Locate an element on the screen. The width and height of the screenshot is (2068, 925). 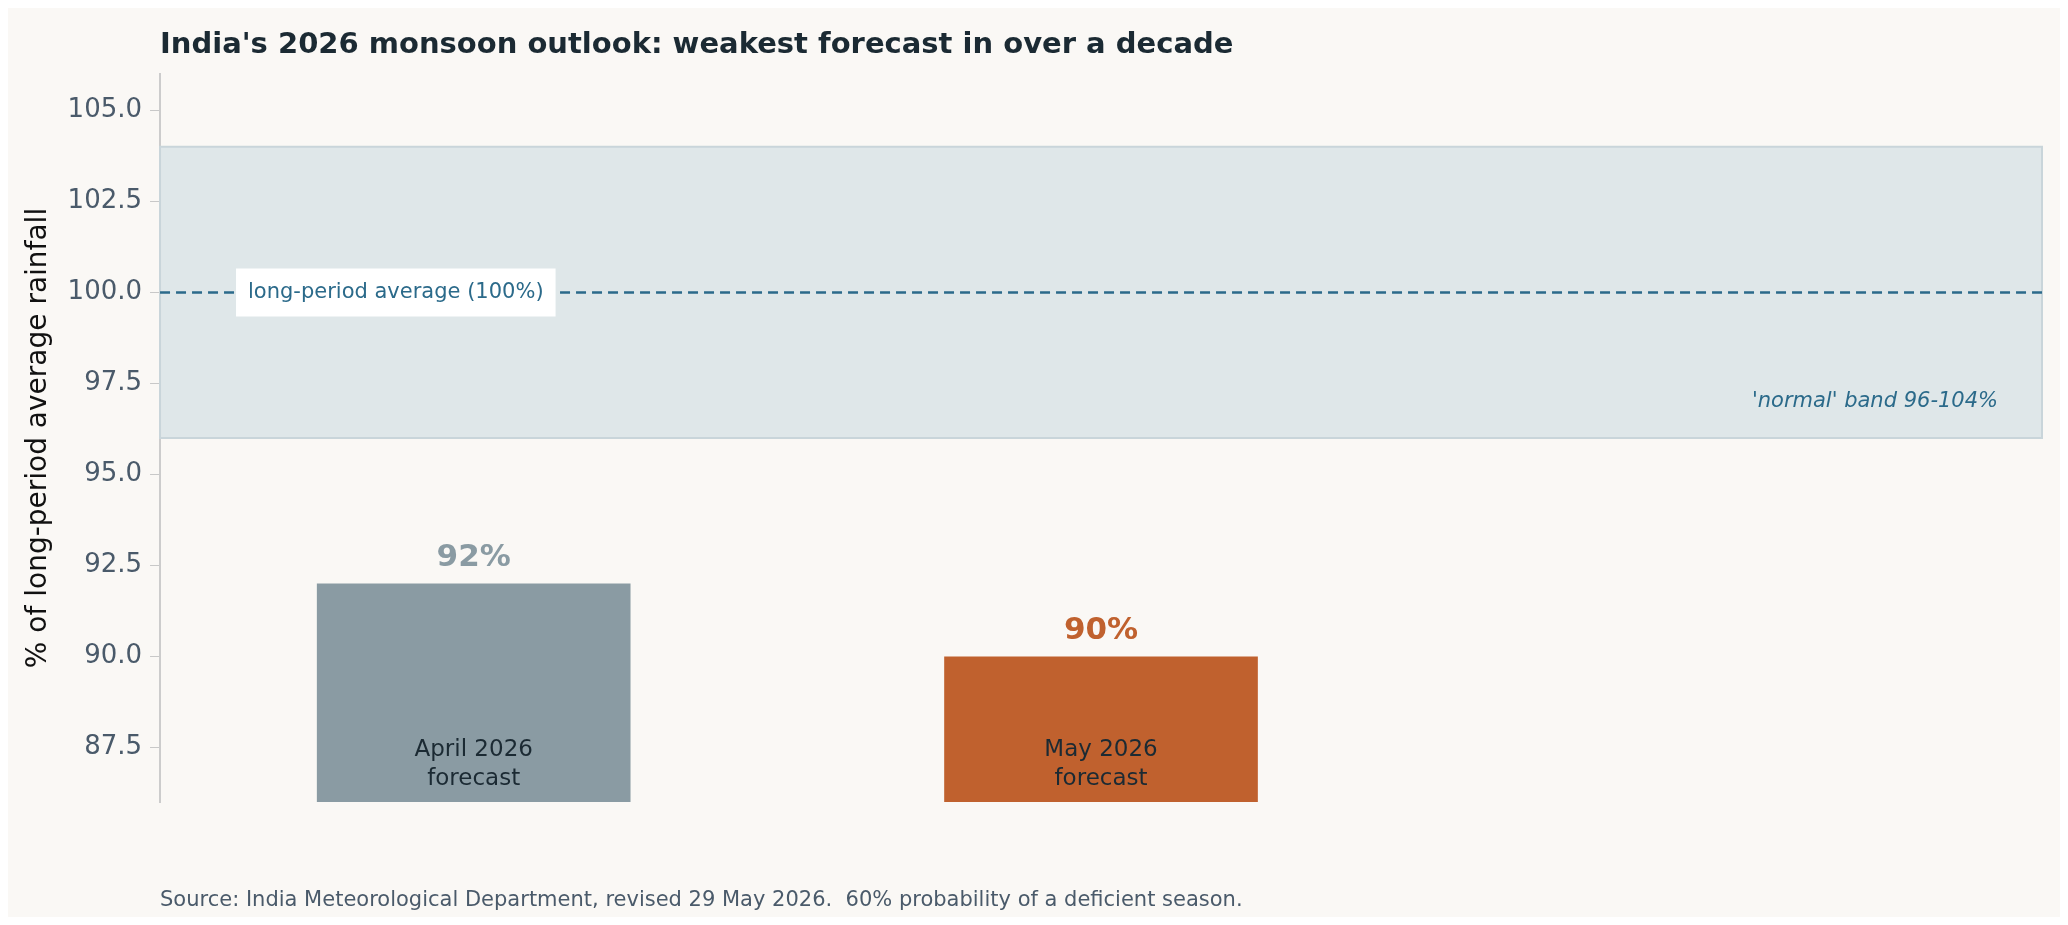
y-tick-label: 100.0 is located at coordinates (105, 290).